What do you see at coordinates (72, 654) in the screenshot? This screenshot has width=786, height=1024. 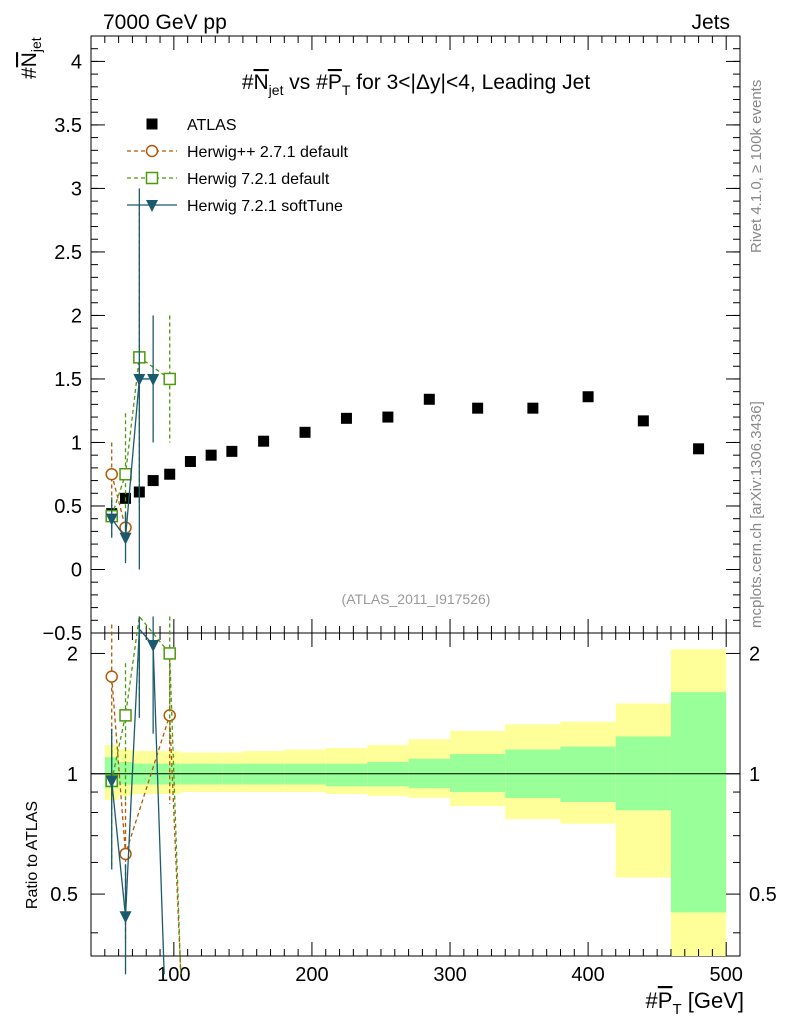 I see `ratio-y-tick-label: 2` at bounding box center [72, 654].